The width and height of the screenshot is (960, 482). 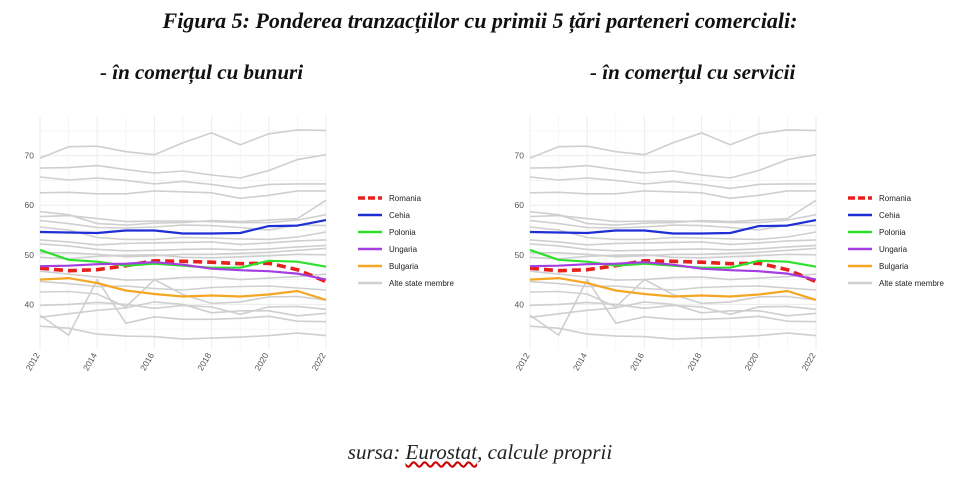 I want to click on source-prefix: sursa:, so click(x=376, y=452).